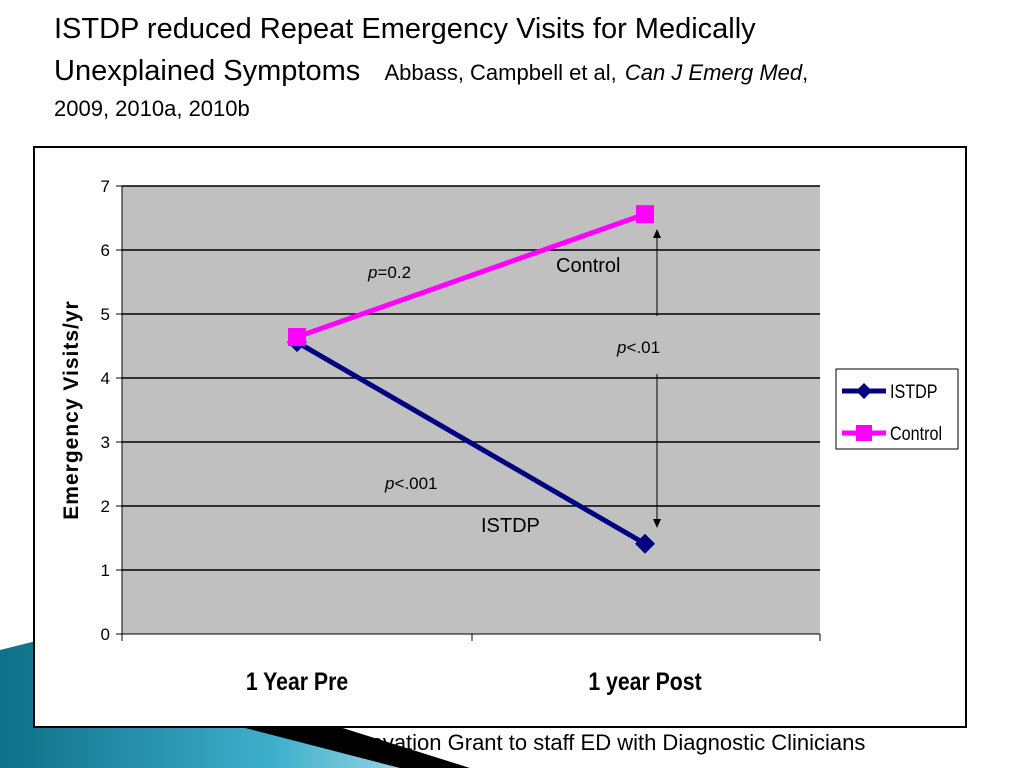 This screenshot has height=768, width=1024. What do you see at coordinates (657, 523) in the screenshot?
I see `arrow-down-head` at bounding box center [657, 523].